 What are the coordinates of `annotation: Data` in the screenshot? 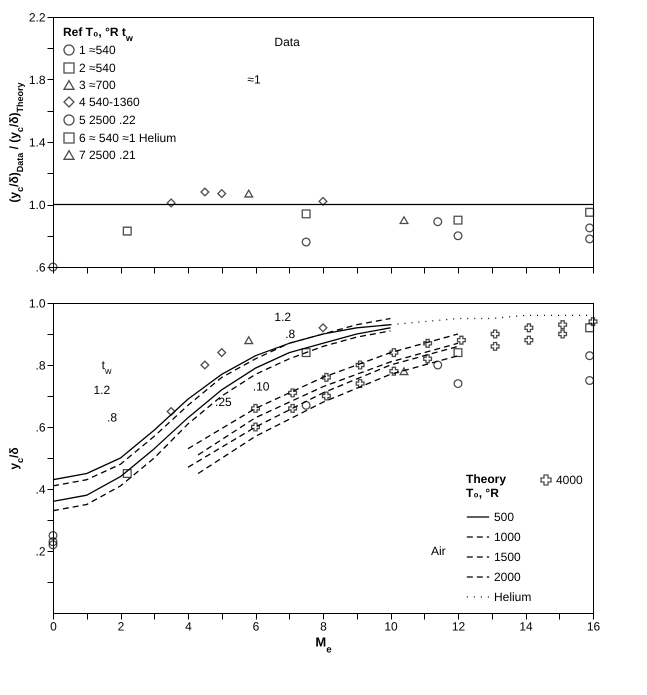 It's located at (287, 42).